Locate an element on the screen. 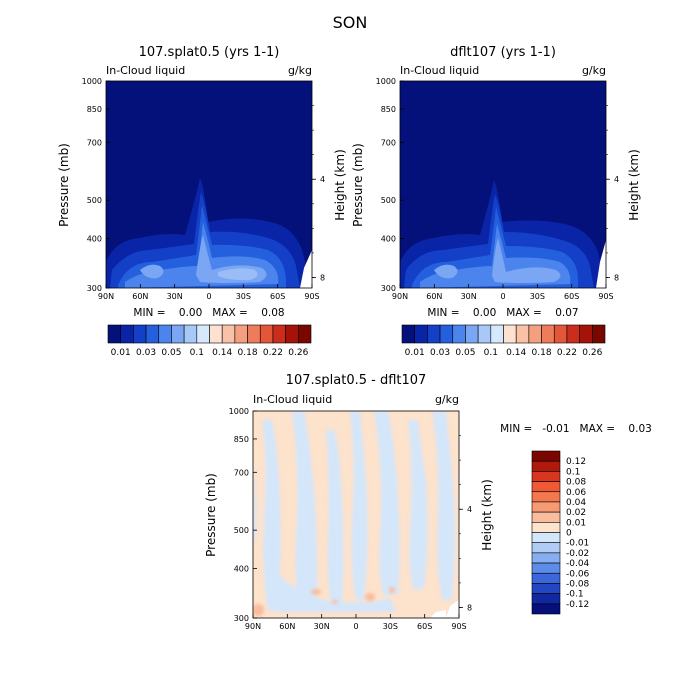 The width and height of the screenshot is (700, 700). panel-b-minmax: MIN = 0.00 MAX = 0.07 is located at coordinates (502, 313).